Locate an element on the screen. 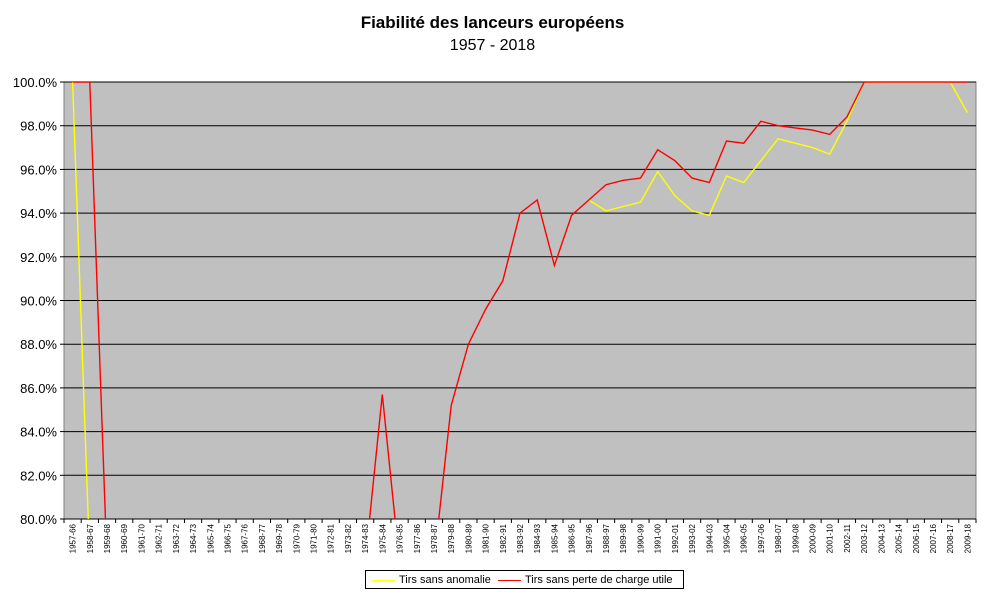 The image size is (985, 600). x-tick-label: 2002-11 is located at coordinates (847, 537).